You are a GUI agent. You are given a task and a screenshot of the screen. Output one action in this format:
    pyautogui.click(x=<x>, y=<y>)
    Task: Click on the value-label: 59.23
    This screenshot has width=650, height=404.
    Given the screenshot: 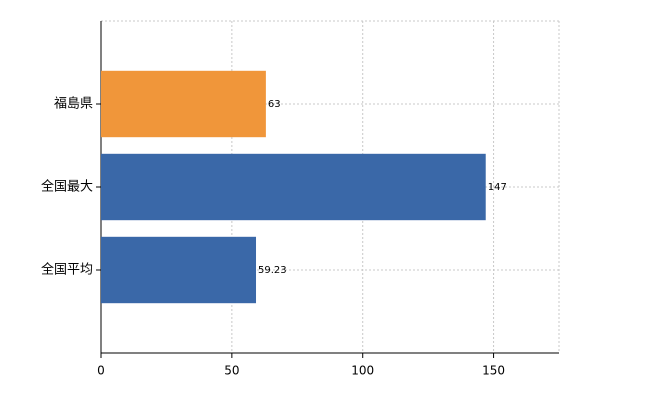 What is the action you would take?
    pyautogui.click(x=272, y=270)
    